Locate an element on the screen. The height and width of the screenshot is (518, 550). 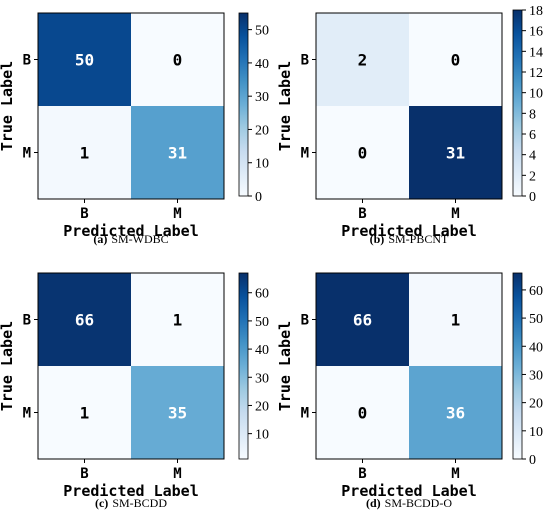
cell-value-label: 50 is located at coordinates (84, 60).